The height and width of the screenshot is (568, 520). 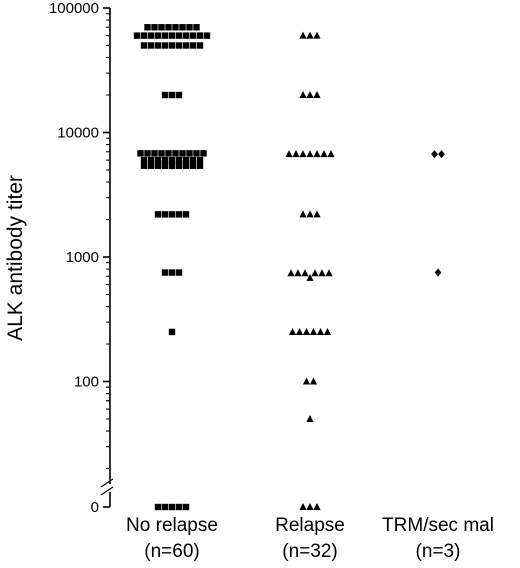 I want to click on y-tick-label: 1000, so click(x=82, y=257).